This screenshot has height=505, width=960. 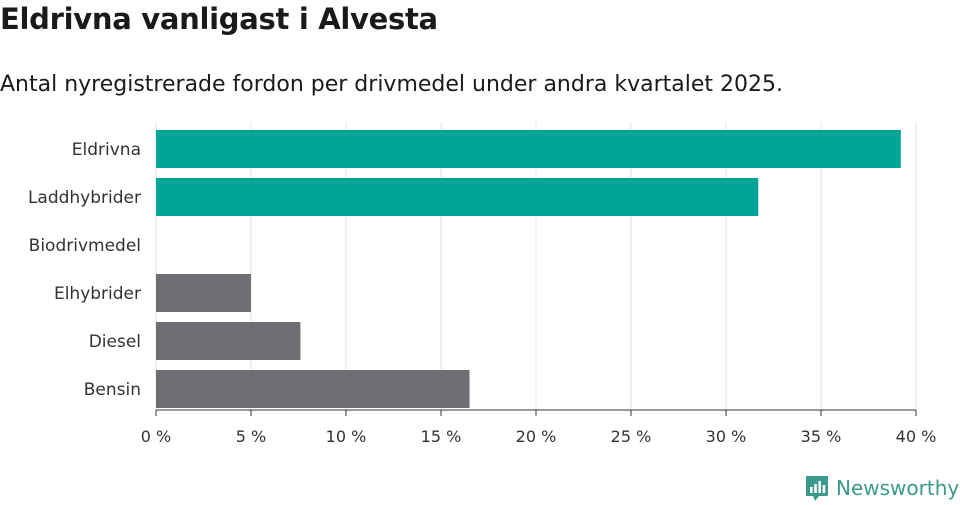 What do you see at coordinates (631, 436) in the screenshot?
I see `x-tick-label: 25 %` at bounding box center [631, 436].